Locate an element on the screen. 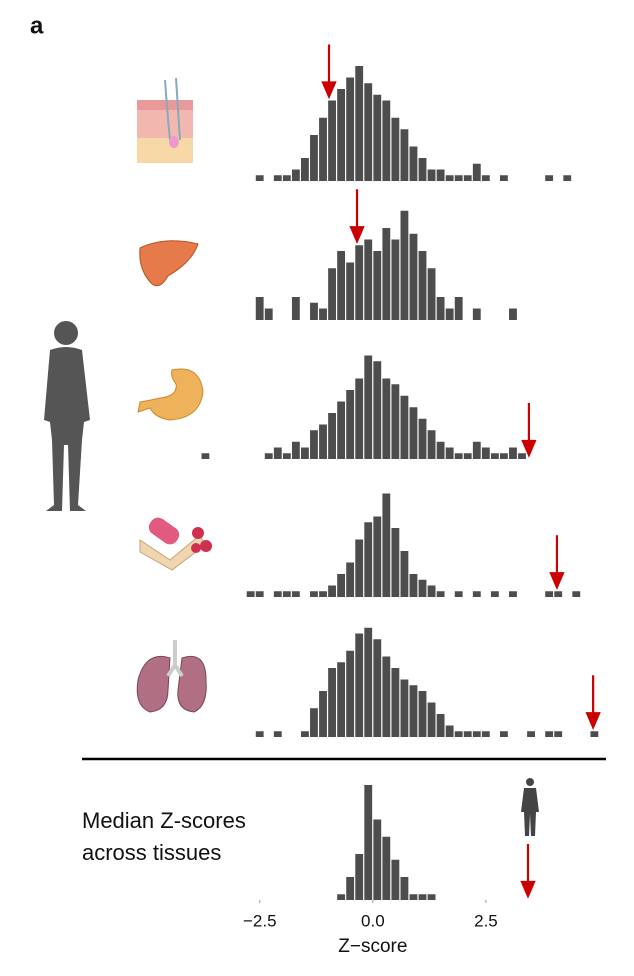  panel-label: a is located at coordinates (37, 25).